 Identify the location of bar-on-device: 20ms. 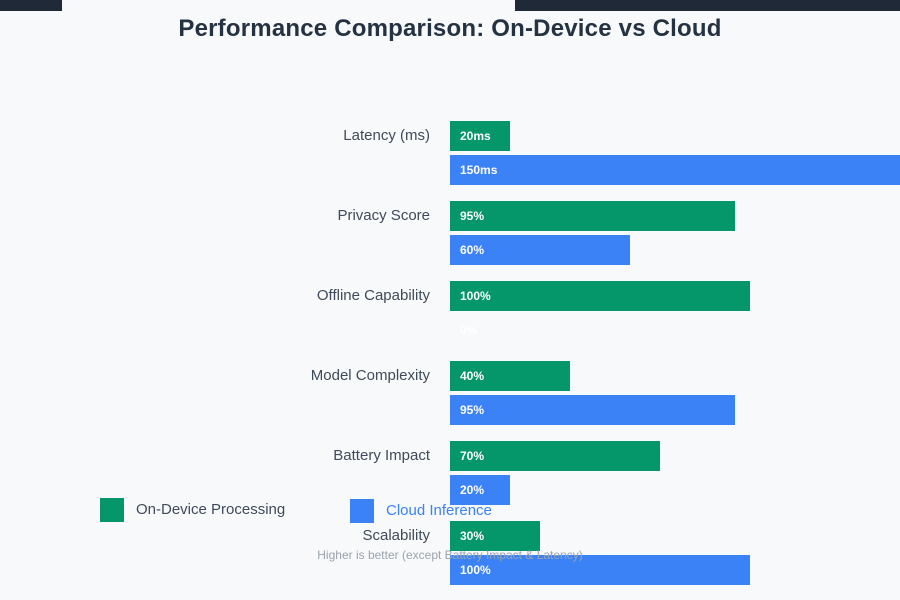
(480, 136).